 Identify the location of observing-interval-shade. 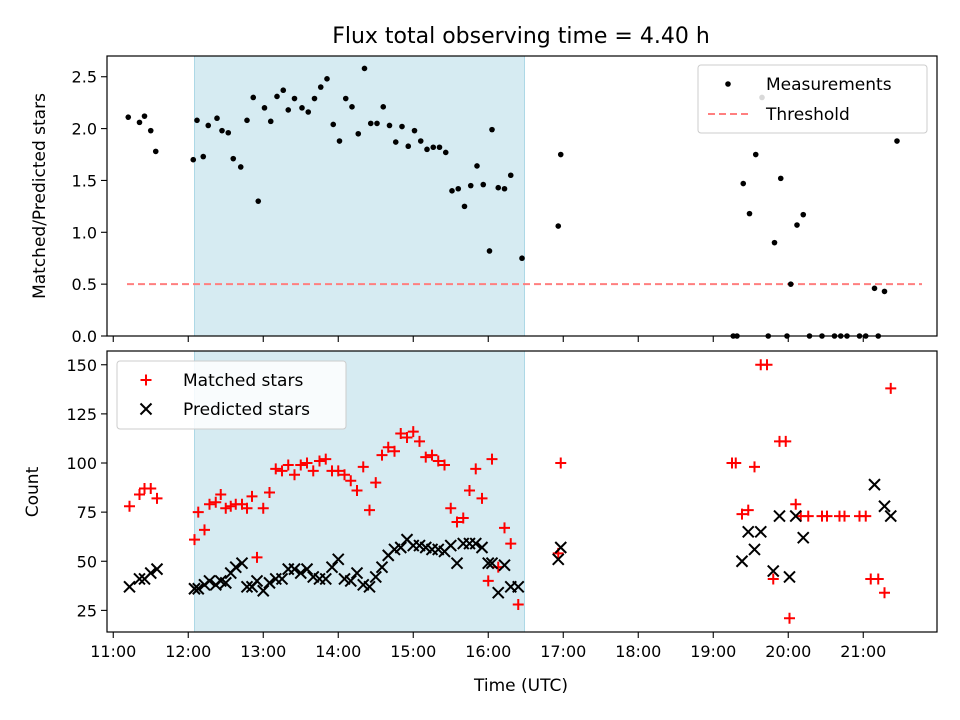
(359, 196).